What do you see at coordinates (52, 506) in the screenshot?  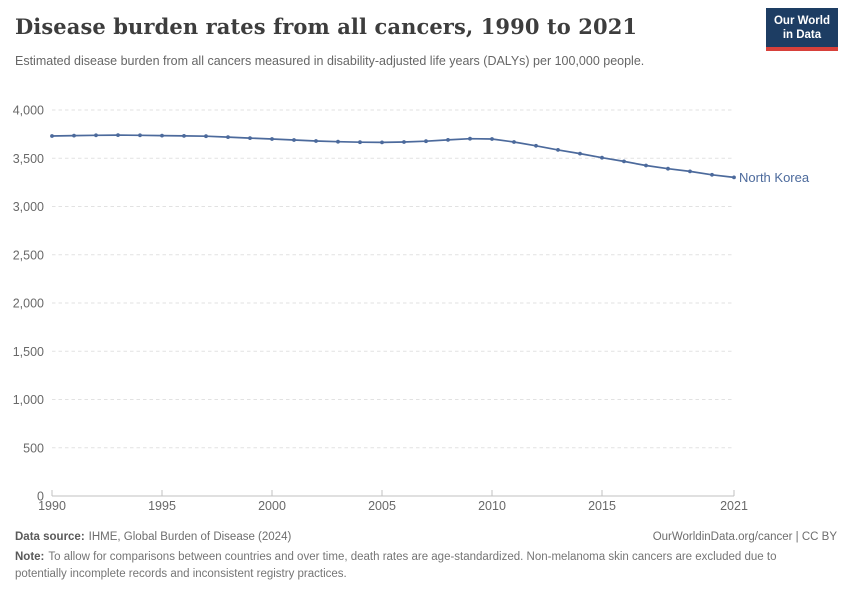 I see `x-tick-label: 1990` at bounding box center [52, 506].